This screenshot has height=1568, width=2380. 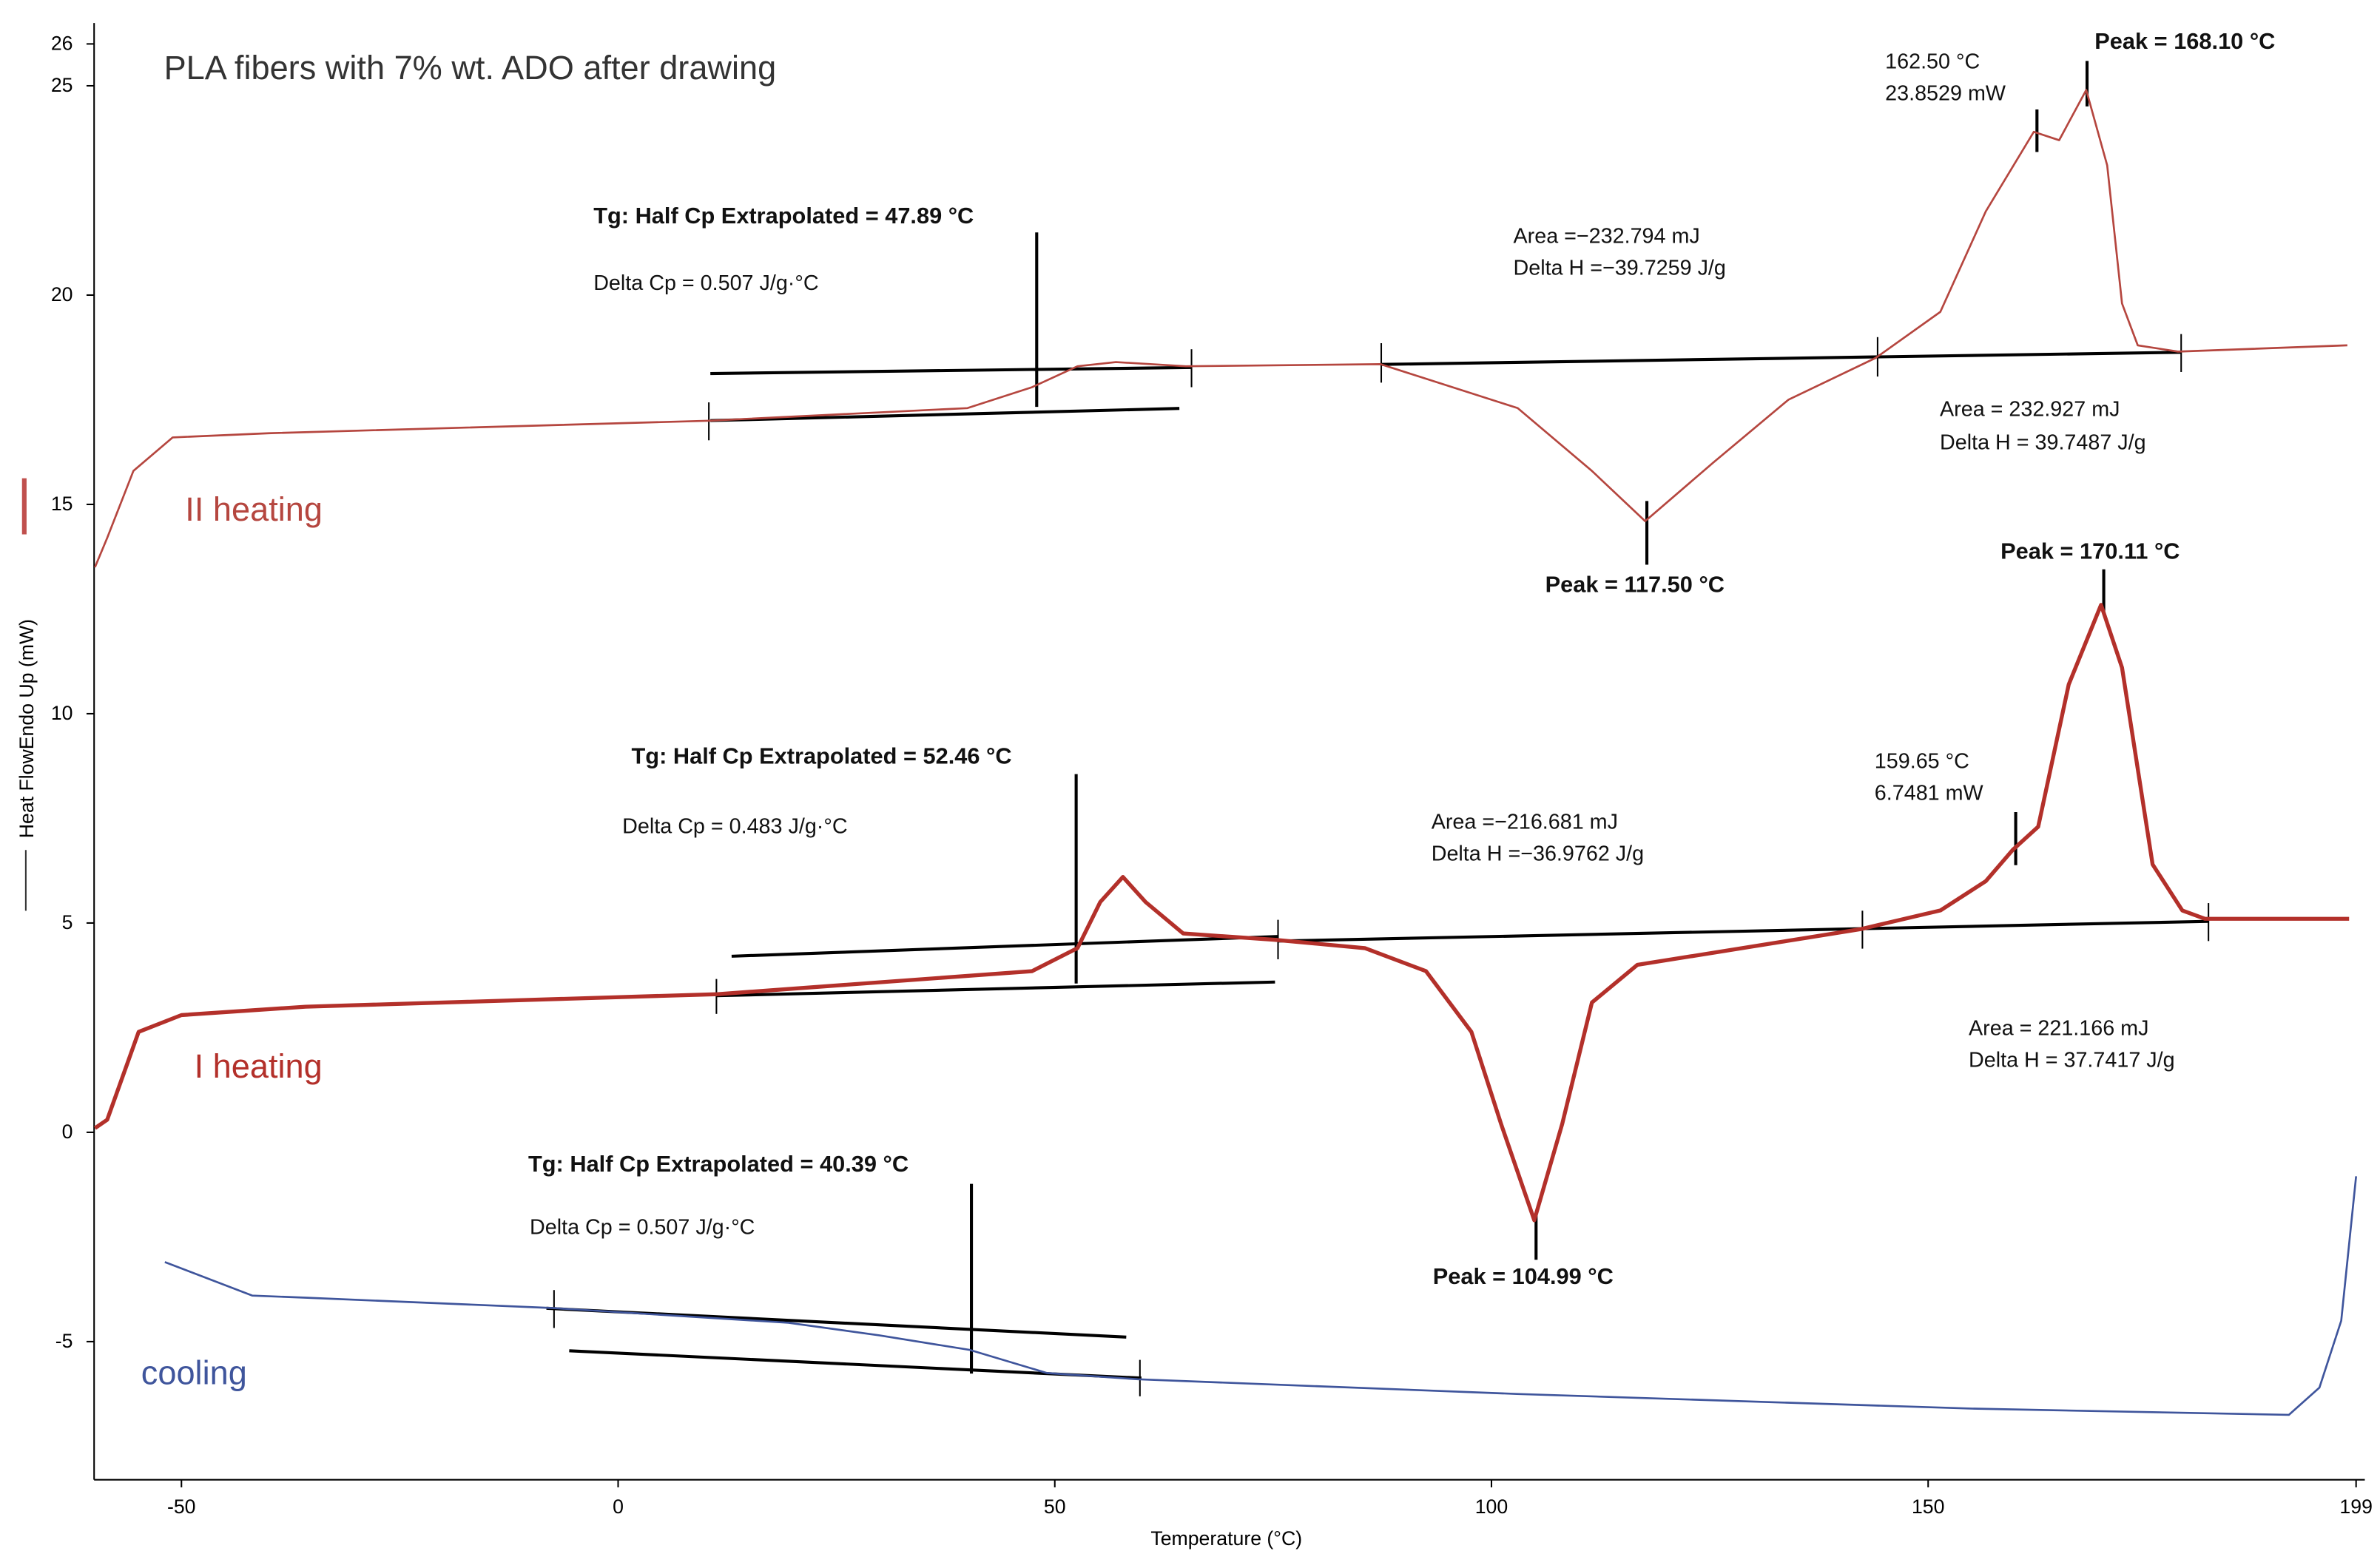 What do you see at coordinates (2030, 409) in the screenshot?
I see `annotation: Area = 232.927 mJ` at bounding box center [2030, 409].